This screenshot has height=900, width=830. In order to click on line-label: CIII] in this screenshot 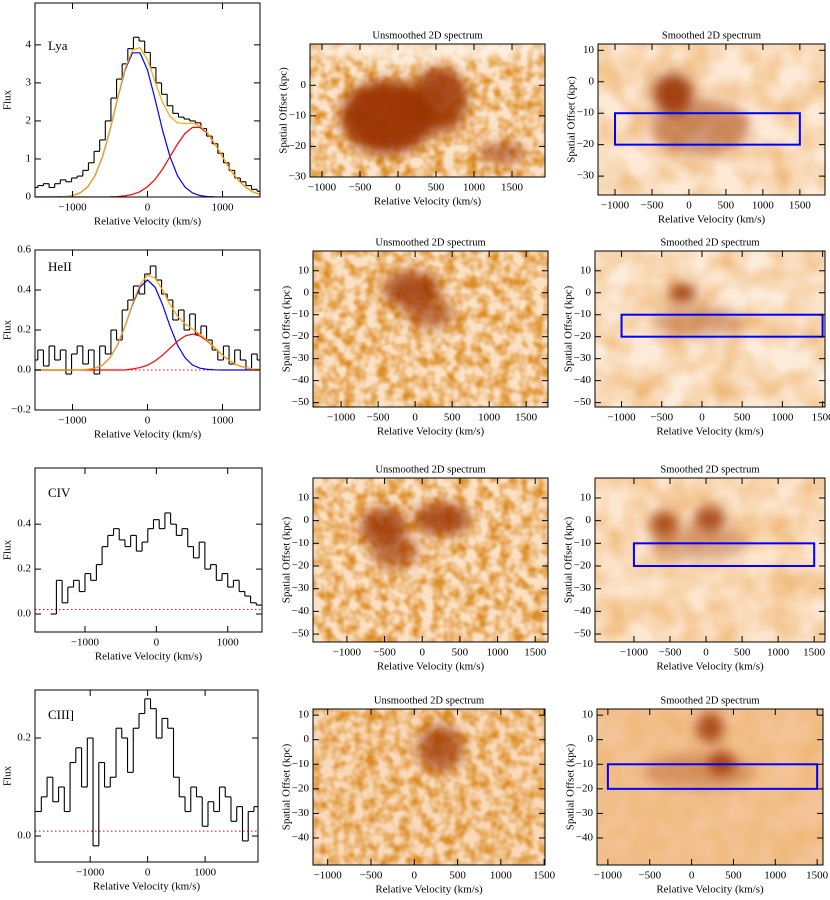, I will do `click(61, 714)`.